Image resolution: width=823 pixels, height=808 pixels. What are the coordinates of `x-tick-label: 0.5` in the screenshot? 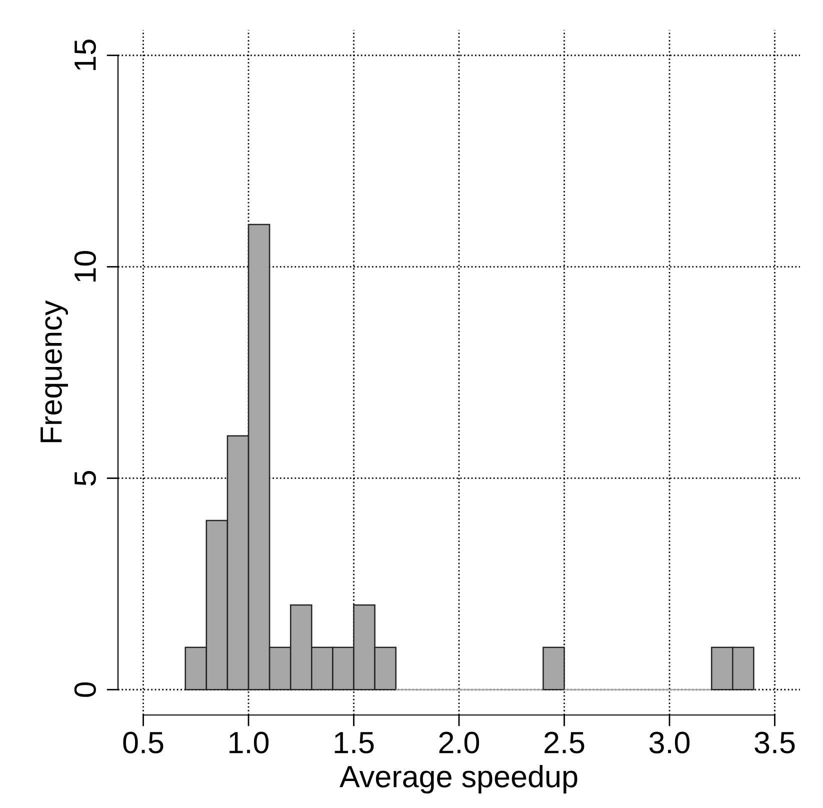 It's located at (143, 743).